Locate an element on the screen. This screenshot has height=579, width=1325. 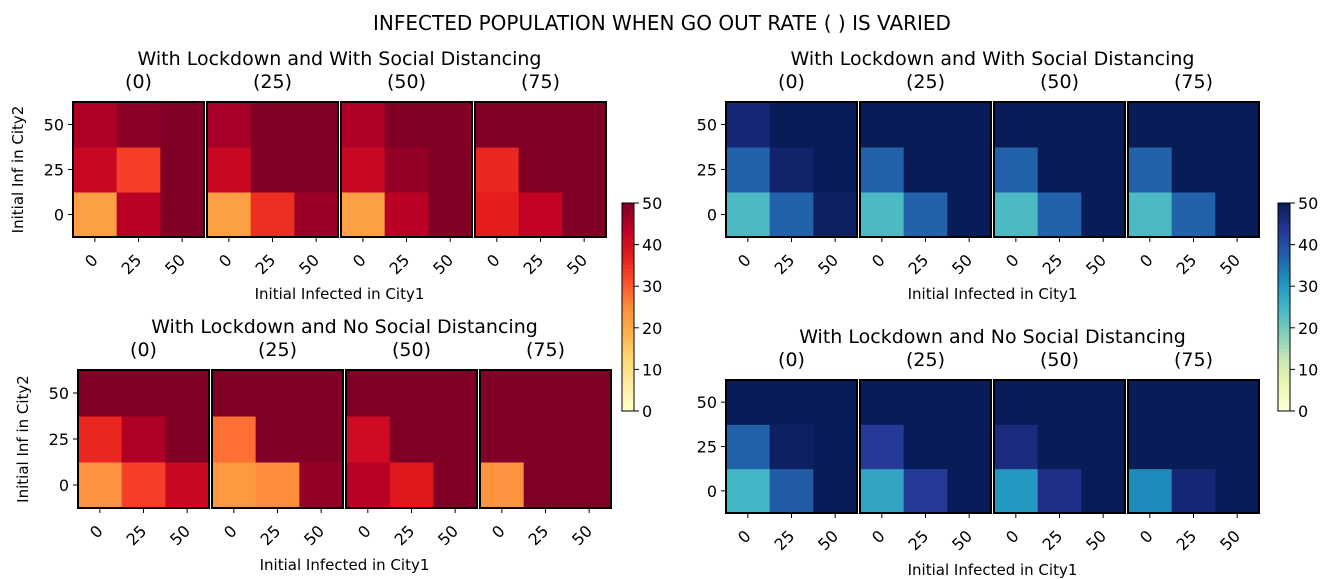
heatmap-title: With Lockdown and No Social Distancing is located at coordinates (992, 337).